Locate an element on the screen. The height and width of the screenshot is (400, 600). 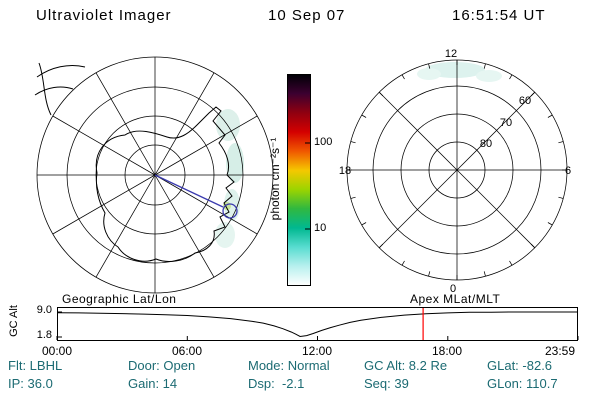
ring-label-80: 80 is located at coordinates (486, 144).